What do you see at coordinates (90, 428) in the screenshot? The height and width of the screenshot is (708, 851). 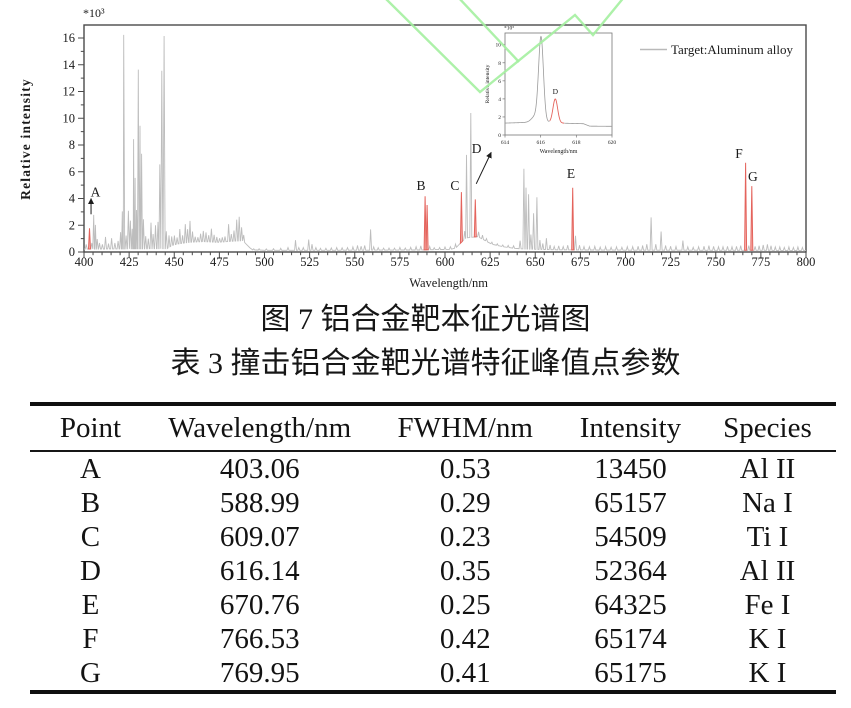 I see `column-header-point: Point` at bounding box center [90, 428].